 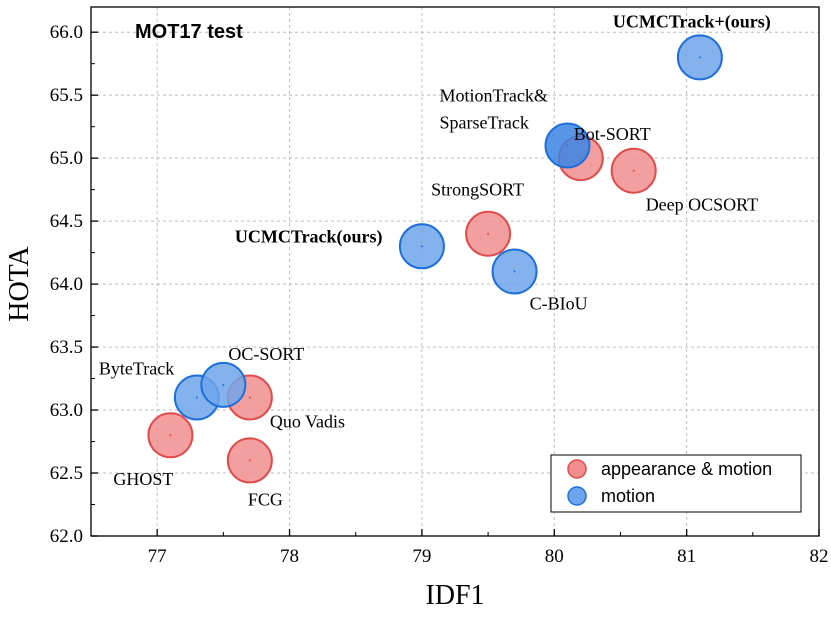 I want to click on point-label: C-BIoU, so click(x=559, y=304).